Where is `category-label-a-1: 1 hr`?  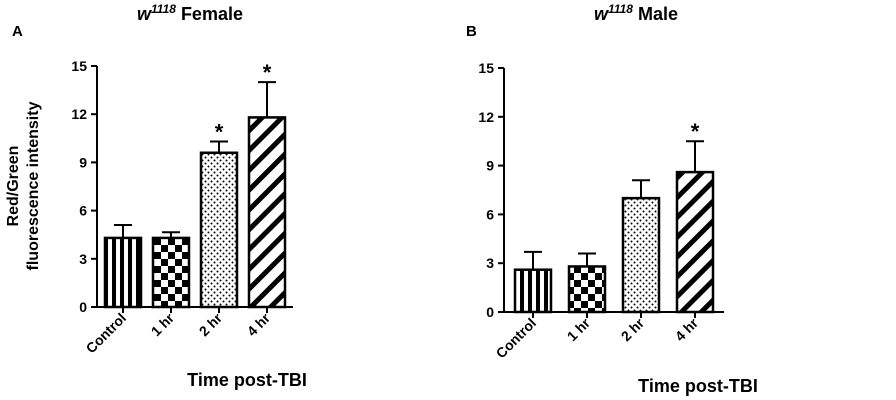
category-label-a-1: 1 hr is located at coordinates (163, 324).